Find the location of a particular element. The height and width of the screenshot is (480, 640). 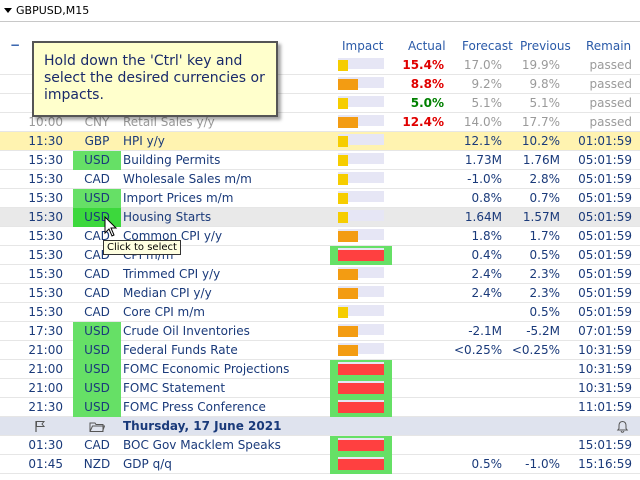

event-time: 15:30 is located at coordinates (45, 217).